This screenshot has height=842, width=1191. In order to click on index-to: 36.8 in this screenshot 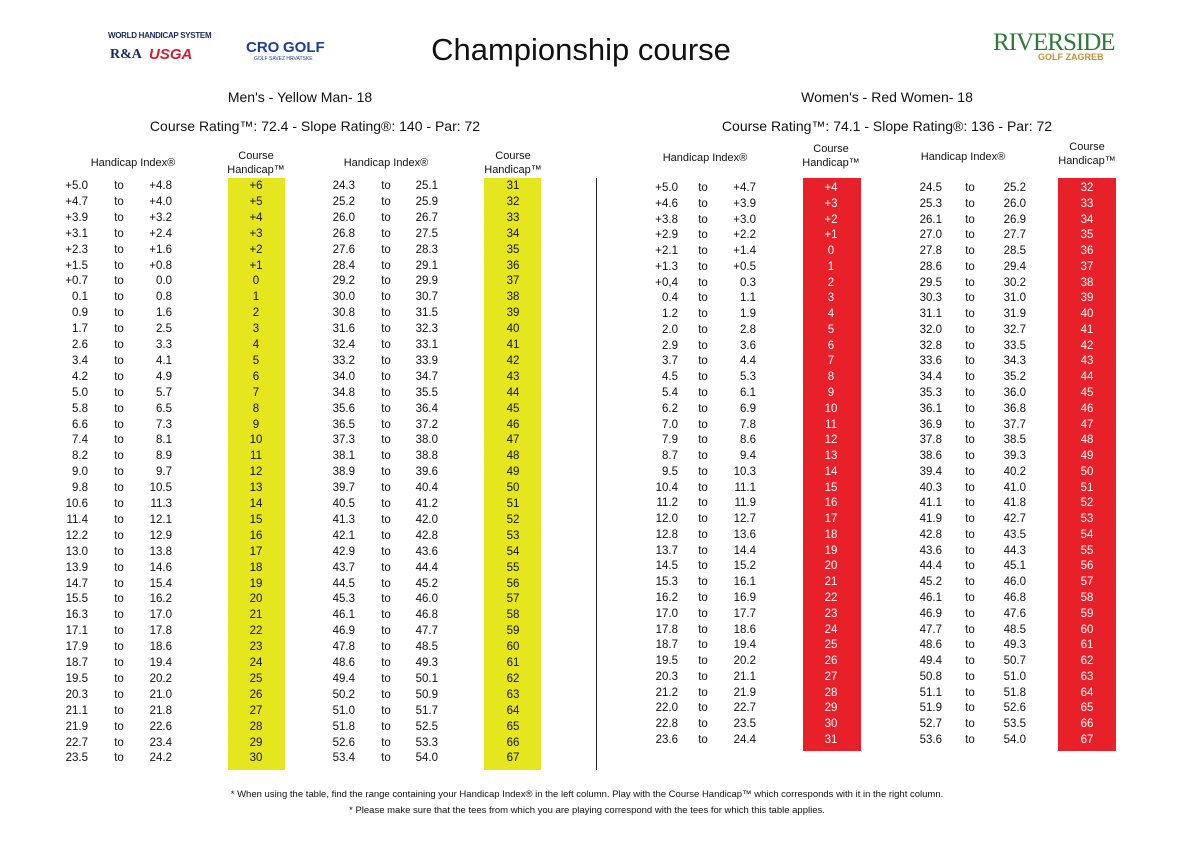, I will do `click(1014, 408)`.